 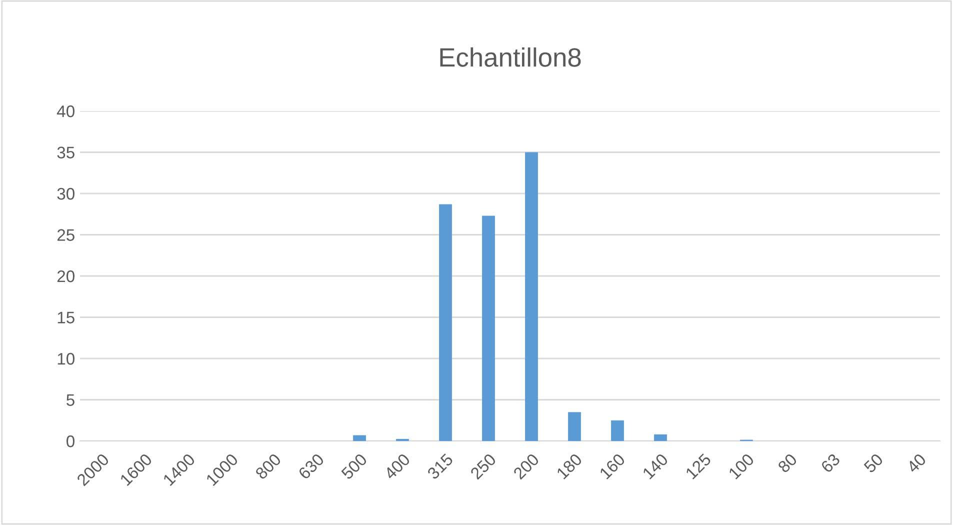 I want to click on y-tick-label: 5, so click(x=70, y=400).